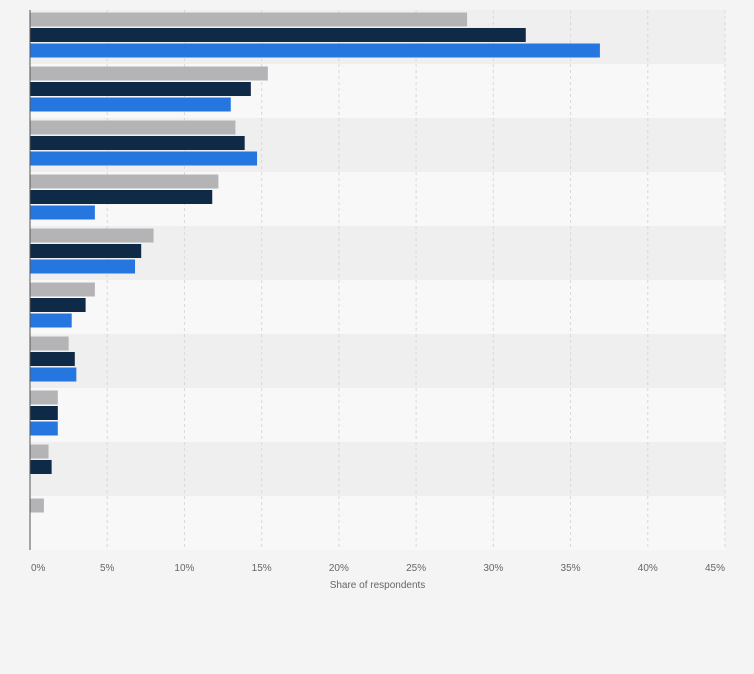 Image resolution: width=754 pixels, height=674 pixels. Describe the element at coordinates (184, 568) in the screenshot. I see `x-tick-label: 10%` at that location.